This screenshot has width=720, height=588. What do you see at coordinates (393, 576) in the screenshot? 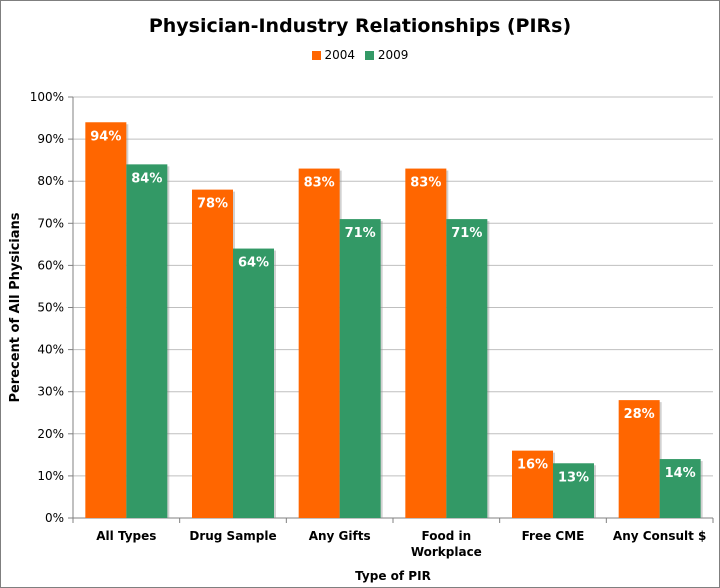
I see `x-axis-title: Type of PIR` at bounding box center [393, 576].